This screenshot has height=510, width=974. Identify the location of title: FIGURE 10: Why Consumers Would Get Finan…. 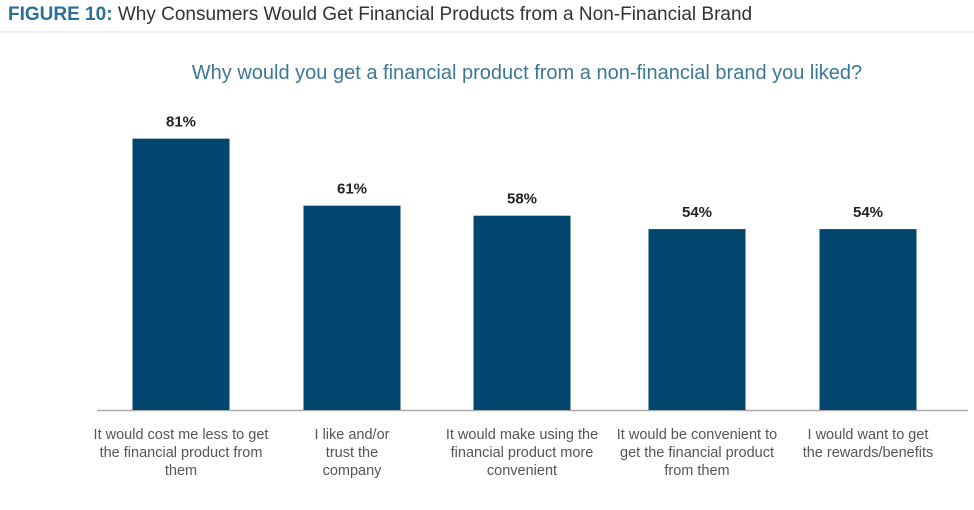
(380, 15).